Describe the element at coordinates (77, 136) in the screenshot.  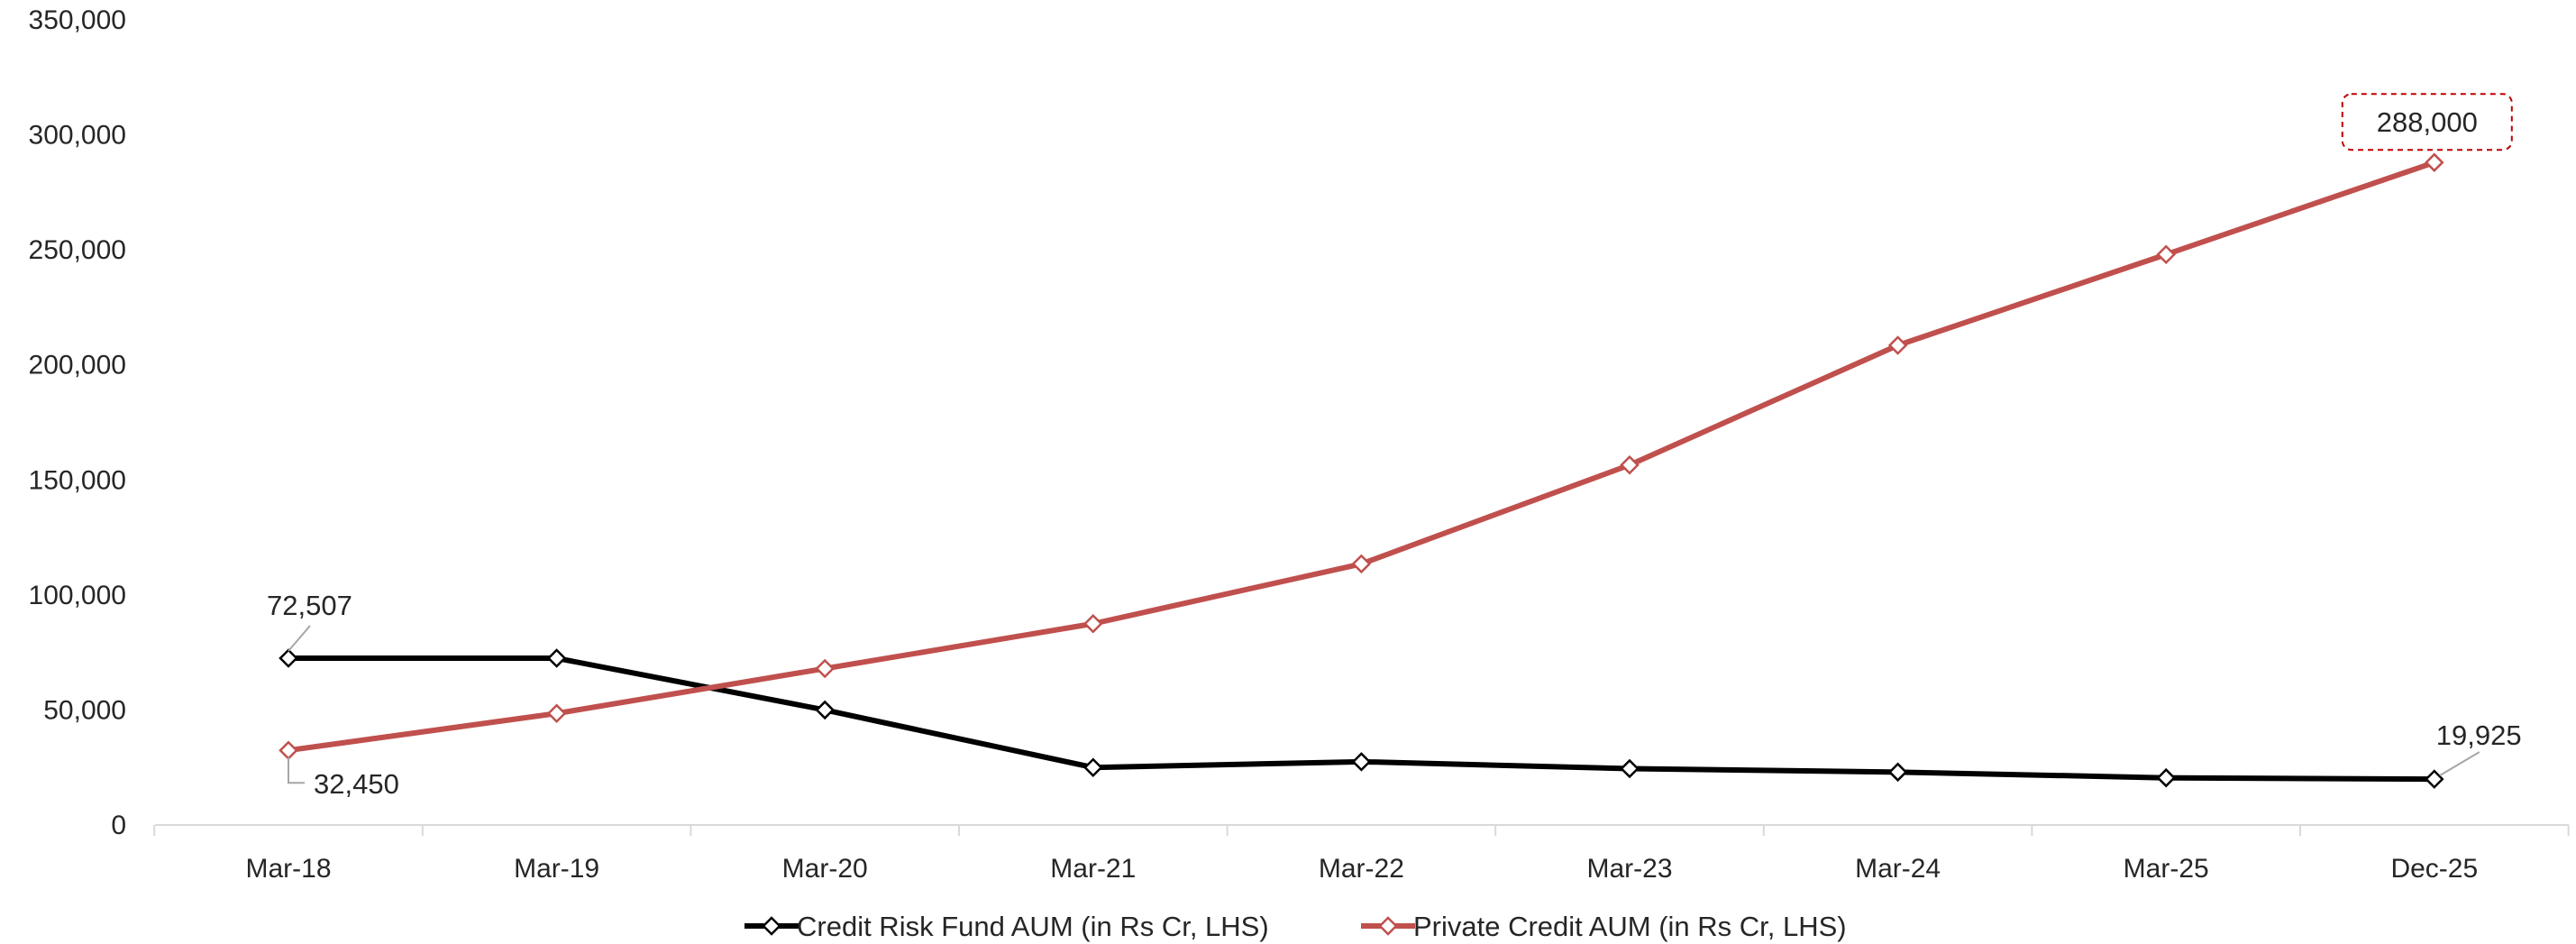
I see `y-tick-label: 300,000` at that location.